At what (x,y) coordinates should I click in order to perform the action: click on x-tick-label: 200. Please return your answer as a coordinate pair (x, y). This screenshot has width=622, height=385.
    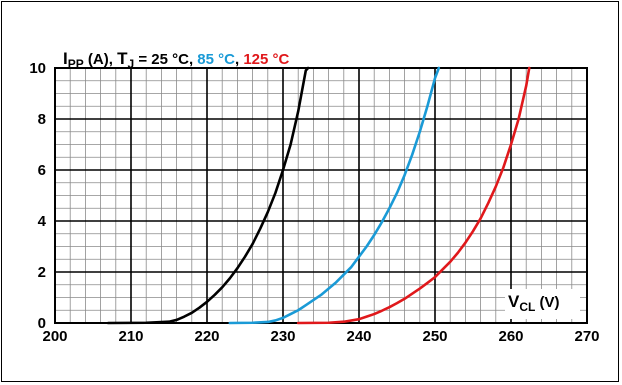
    Looking at the image, I should click on (54, 336).